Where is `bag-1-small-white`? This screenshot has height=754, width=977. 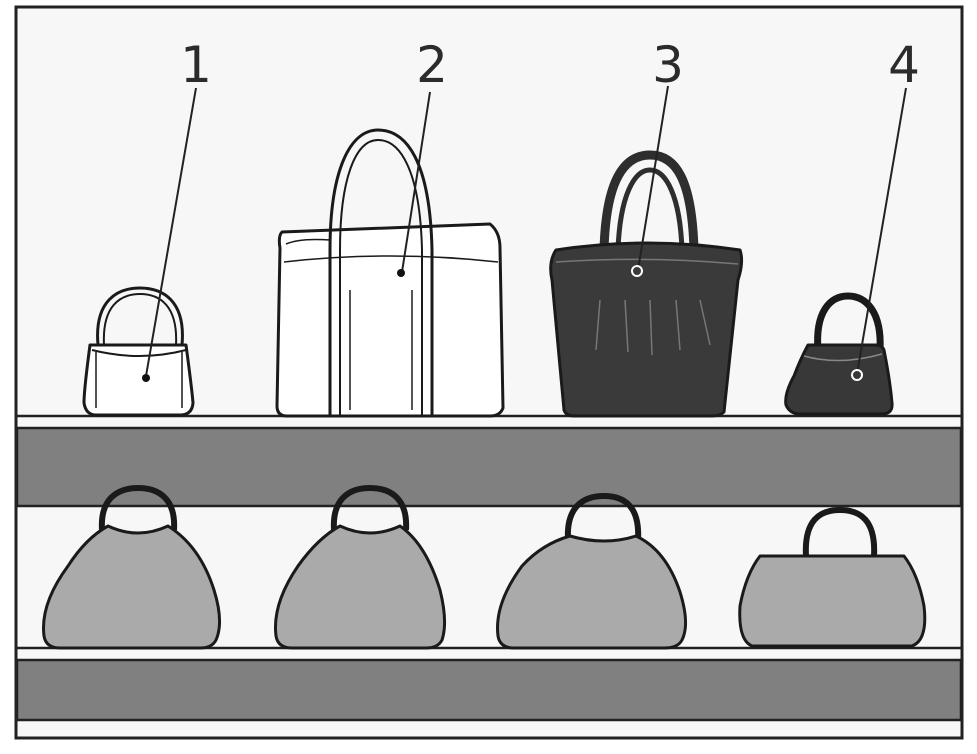
bag-1-small-white is located at coordinates (138, 351).